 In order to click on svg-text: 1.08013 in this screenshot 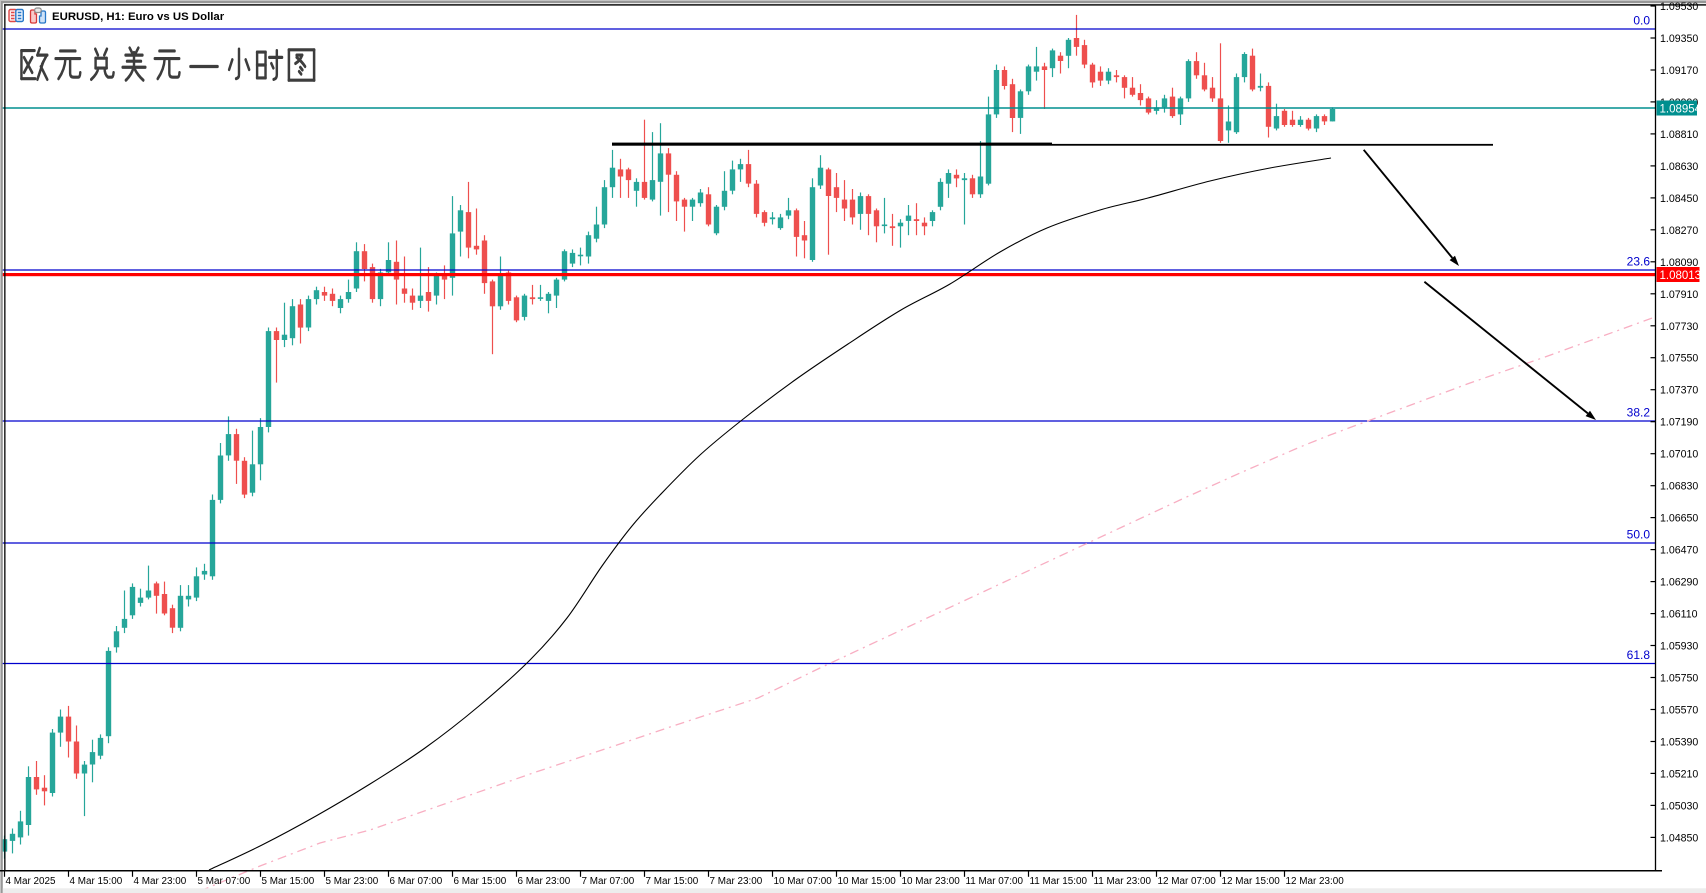, I will do `click(1681, 276)`.